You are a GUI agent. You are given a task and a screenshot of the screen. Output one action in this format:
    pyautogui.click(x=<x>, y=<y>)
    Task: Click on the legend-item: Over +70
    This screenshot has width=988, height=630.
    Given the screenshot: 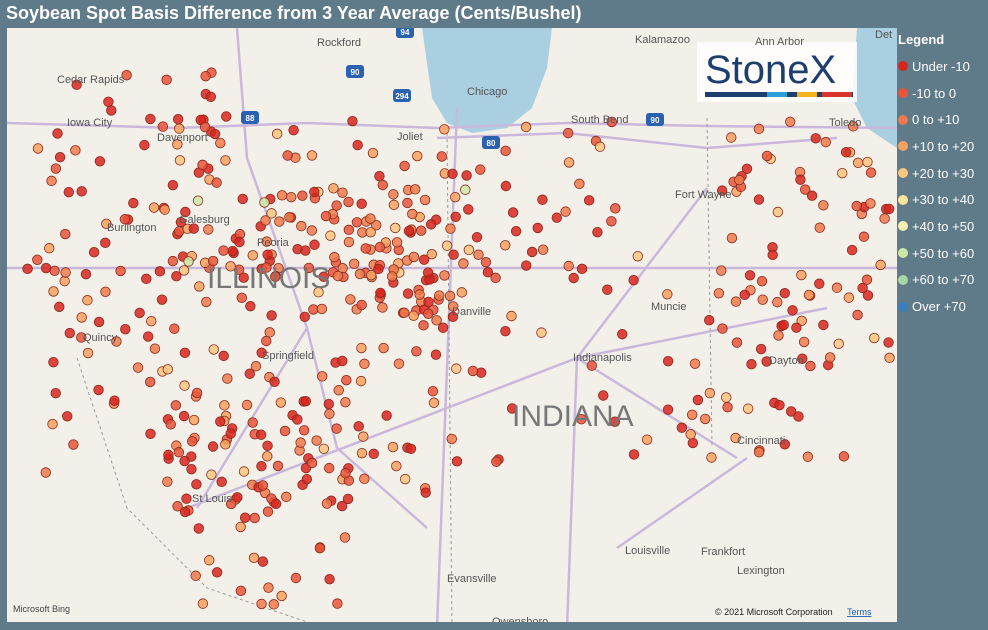 What is the action you would take?
    pyautogui.click(x=936, y=306)
    